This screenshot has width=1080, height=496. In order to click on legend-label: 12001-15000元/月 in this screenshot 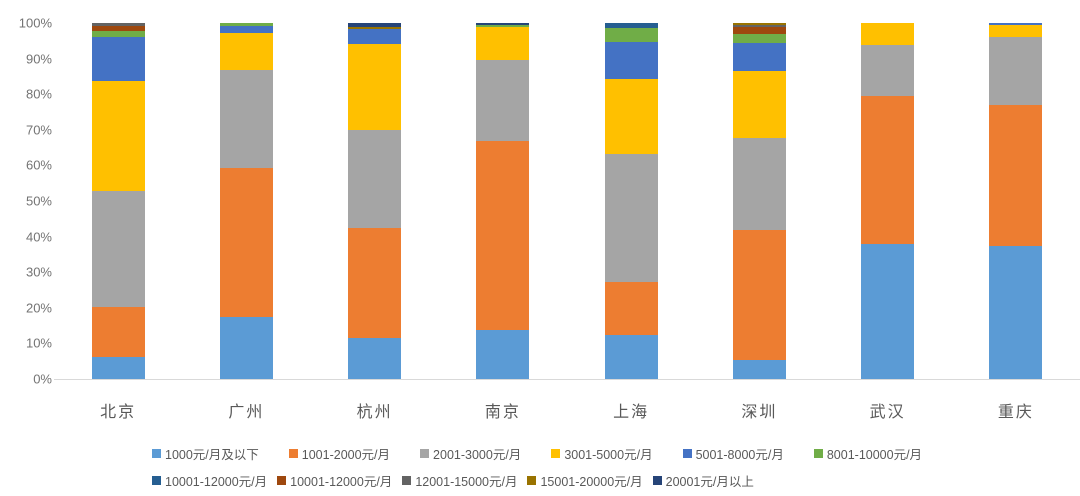, I will do `click(466, 482)`.